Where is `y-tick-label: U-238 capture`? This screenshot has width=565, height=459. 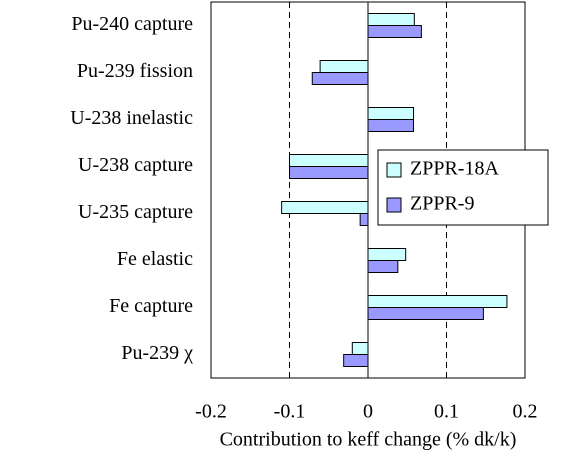
y-tick-label: U-238 capture is located at coordinates (135, 165).